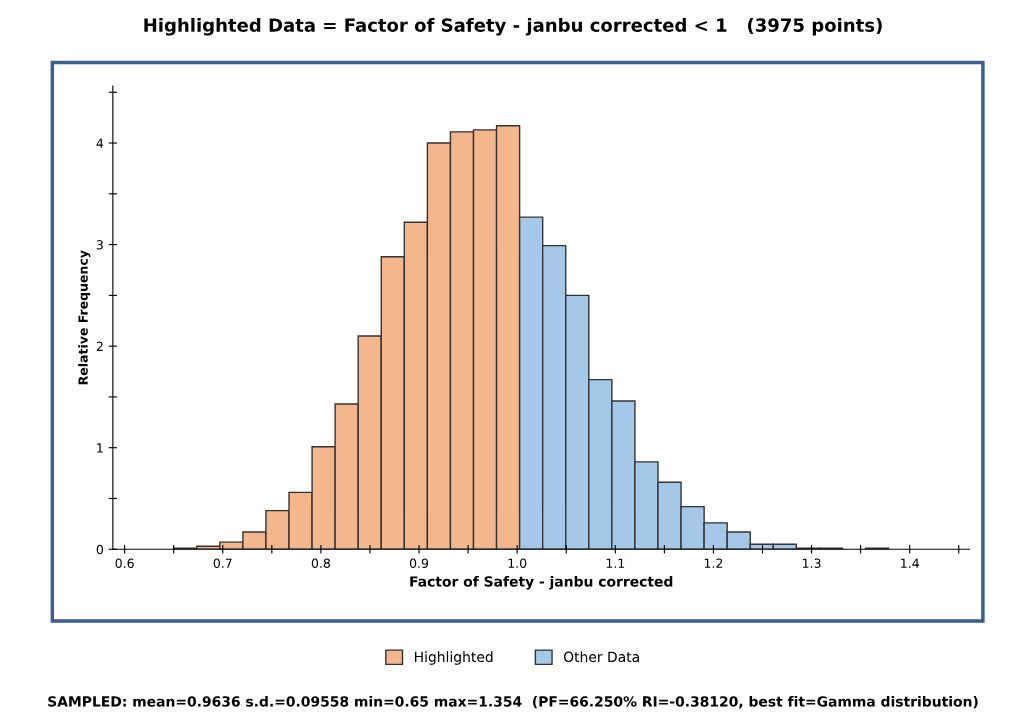  I want to click on y-tick-label: 4, so click(100, 143).